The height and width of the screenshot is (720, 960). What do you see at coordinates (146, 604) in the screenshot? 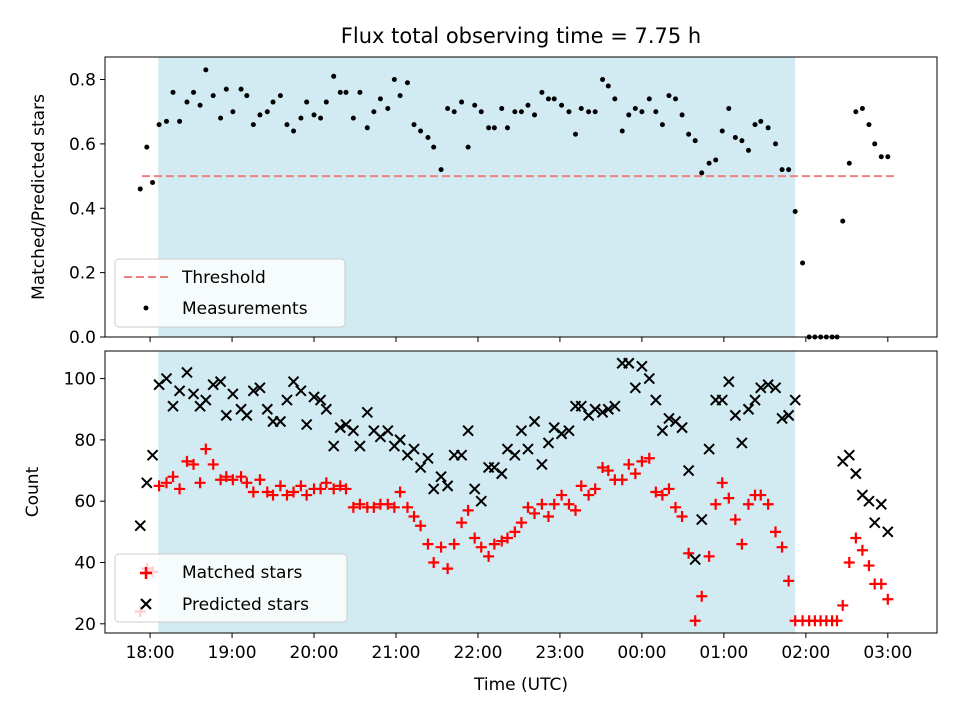
I see `legend-predicted-swatch` at bounding box center [146, 604].